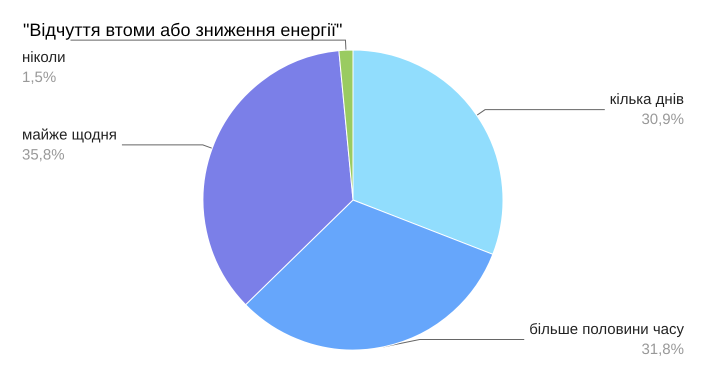 The image size is (707, 367). What do you see at coordinates (39, 77) in the screenshot?
I see `data-label: 1,5%` at bounding box center [39, 77].